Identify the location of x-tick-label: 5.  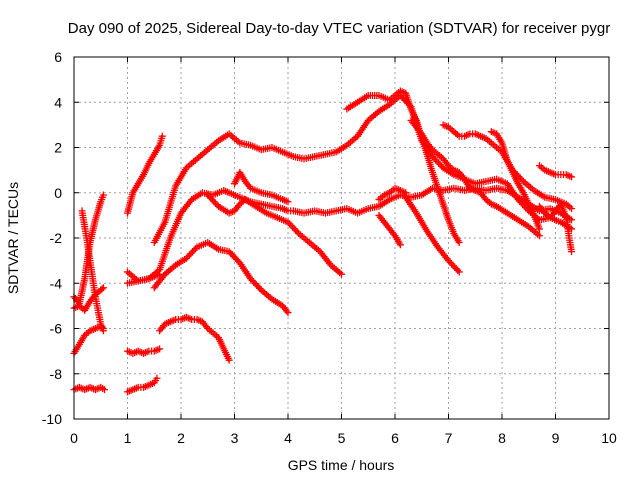
(342, 438).